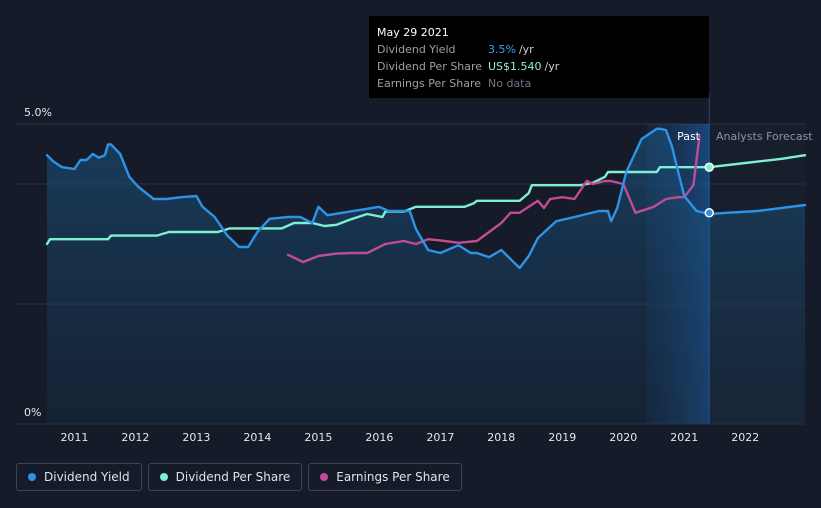 This screenshot has height=508, width=821. I want to click on tooltip-row-dps: Dividend Per Share US$1.540 /yr, so click(539, 66).